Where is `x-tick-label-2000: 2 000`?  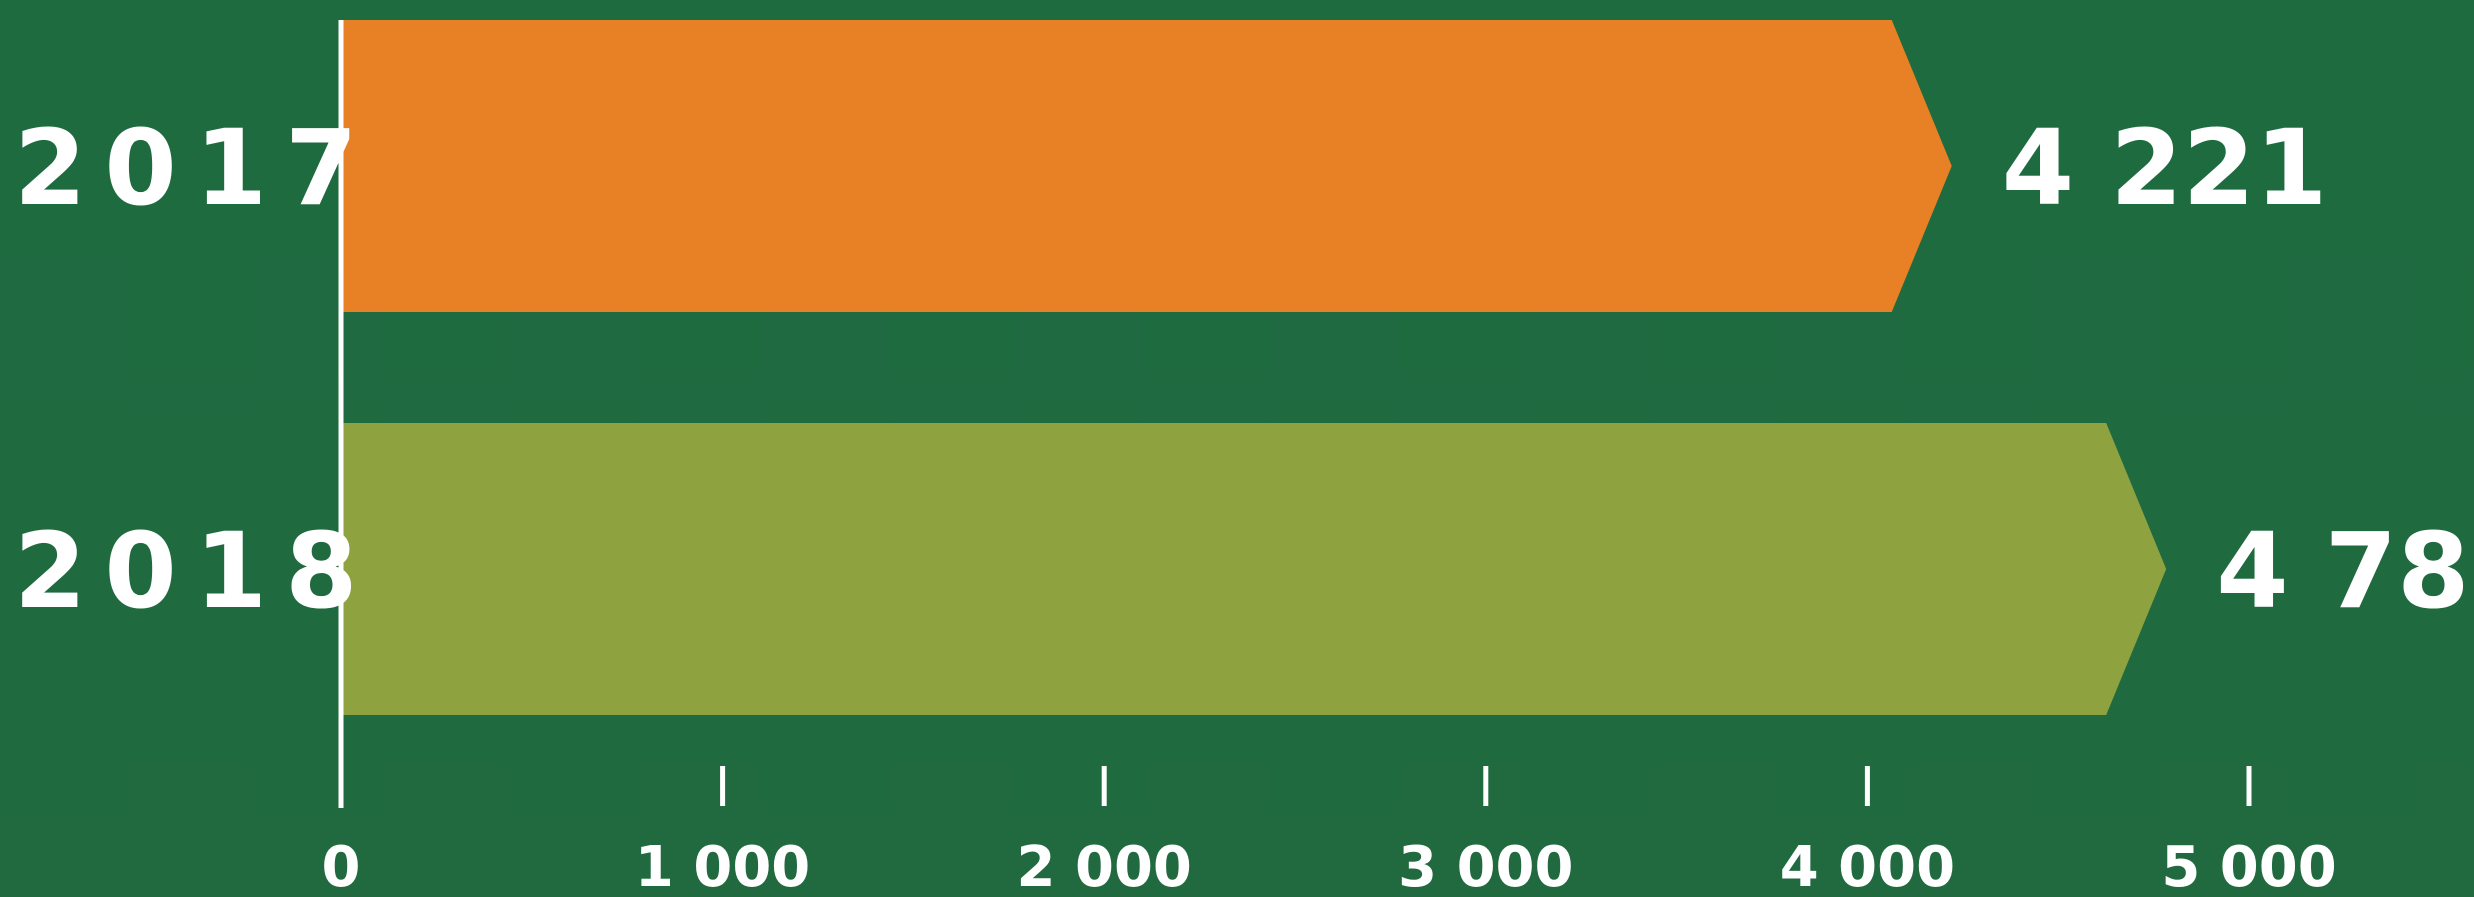 x-tick-label-2000: 2 000 is located at coordinates (1104, 866).